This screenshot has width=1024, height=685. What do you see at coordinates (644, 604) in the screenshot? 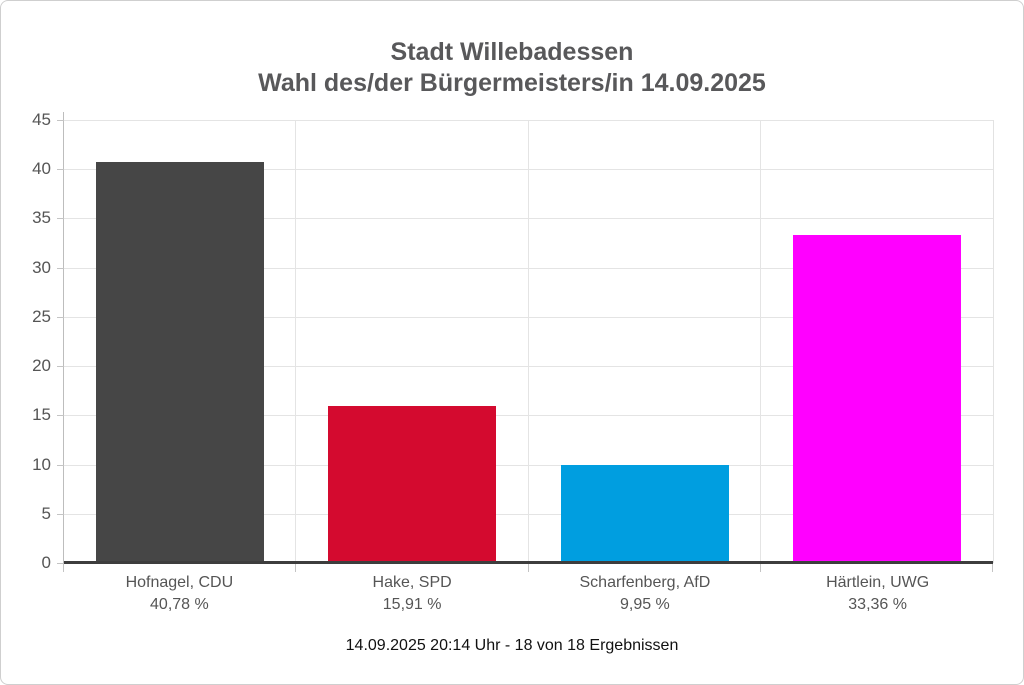
I see `category-value: 9,95 %` at bounding box center [644, 604].